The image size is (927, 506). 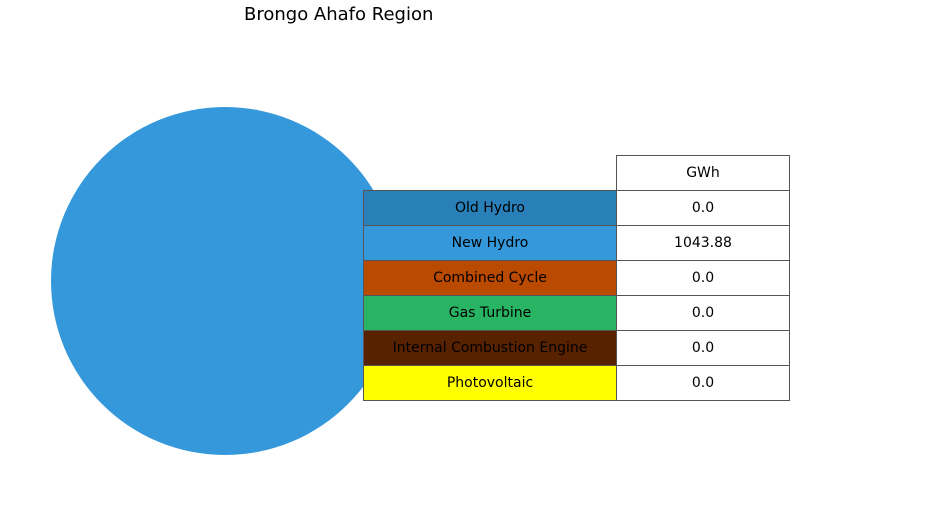 I want to click on table-row: Old Hydro 0.0, so click(x=576, y=208).